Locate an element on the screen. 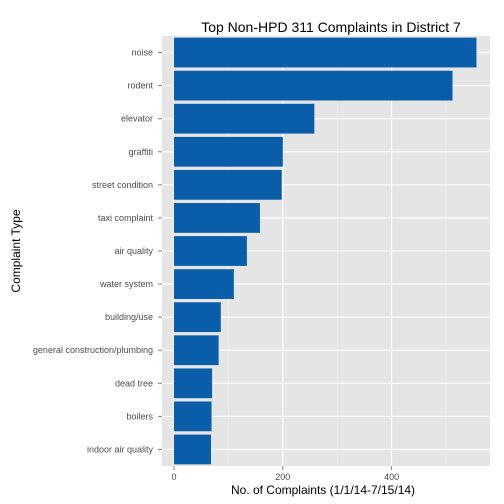  y-axis-title: Complaint Type is located at coordinates (16, 250).